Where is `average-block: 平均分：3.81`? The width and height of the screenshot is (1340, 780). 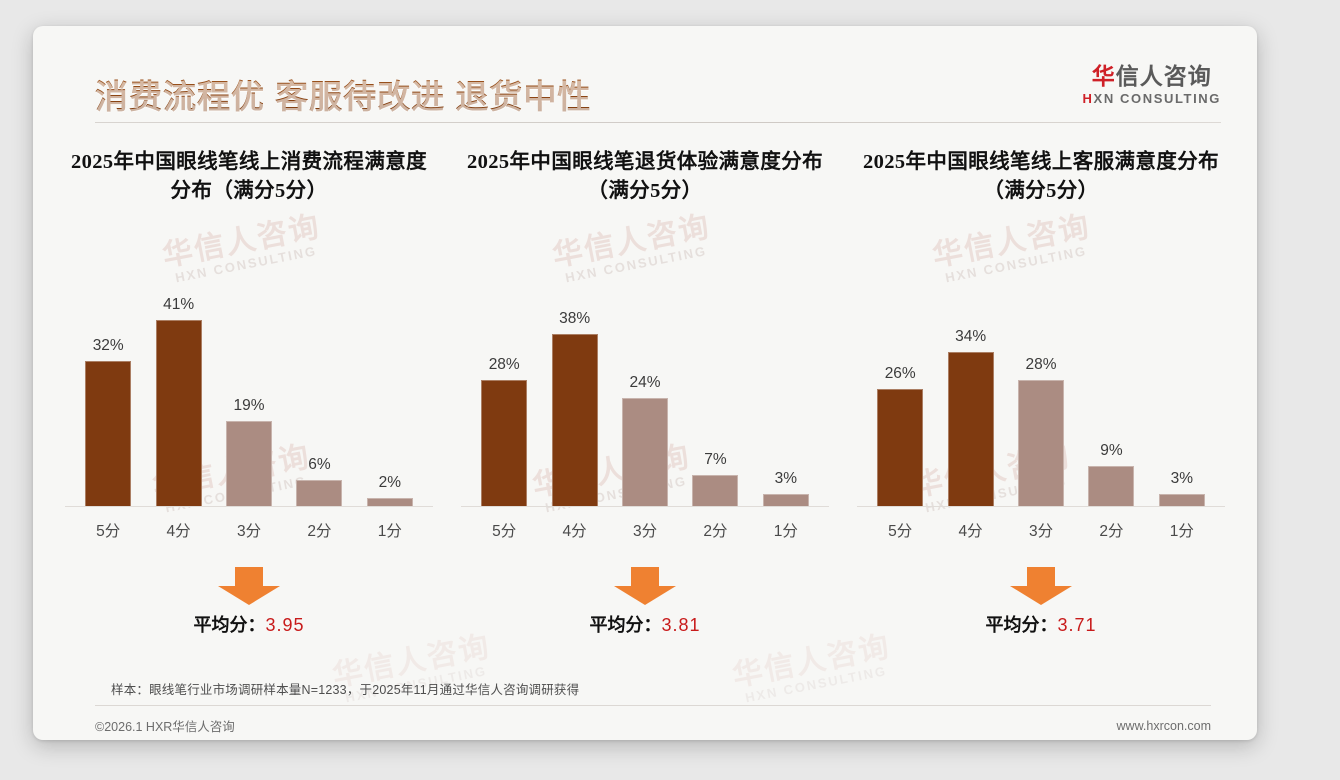
average-block: 平均分：3.81 is located at coordinates (645, 606).